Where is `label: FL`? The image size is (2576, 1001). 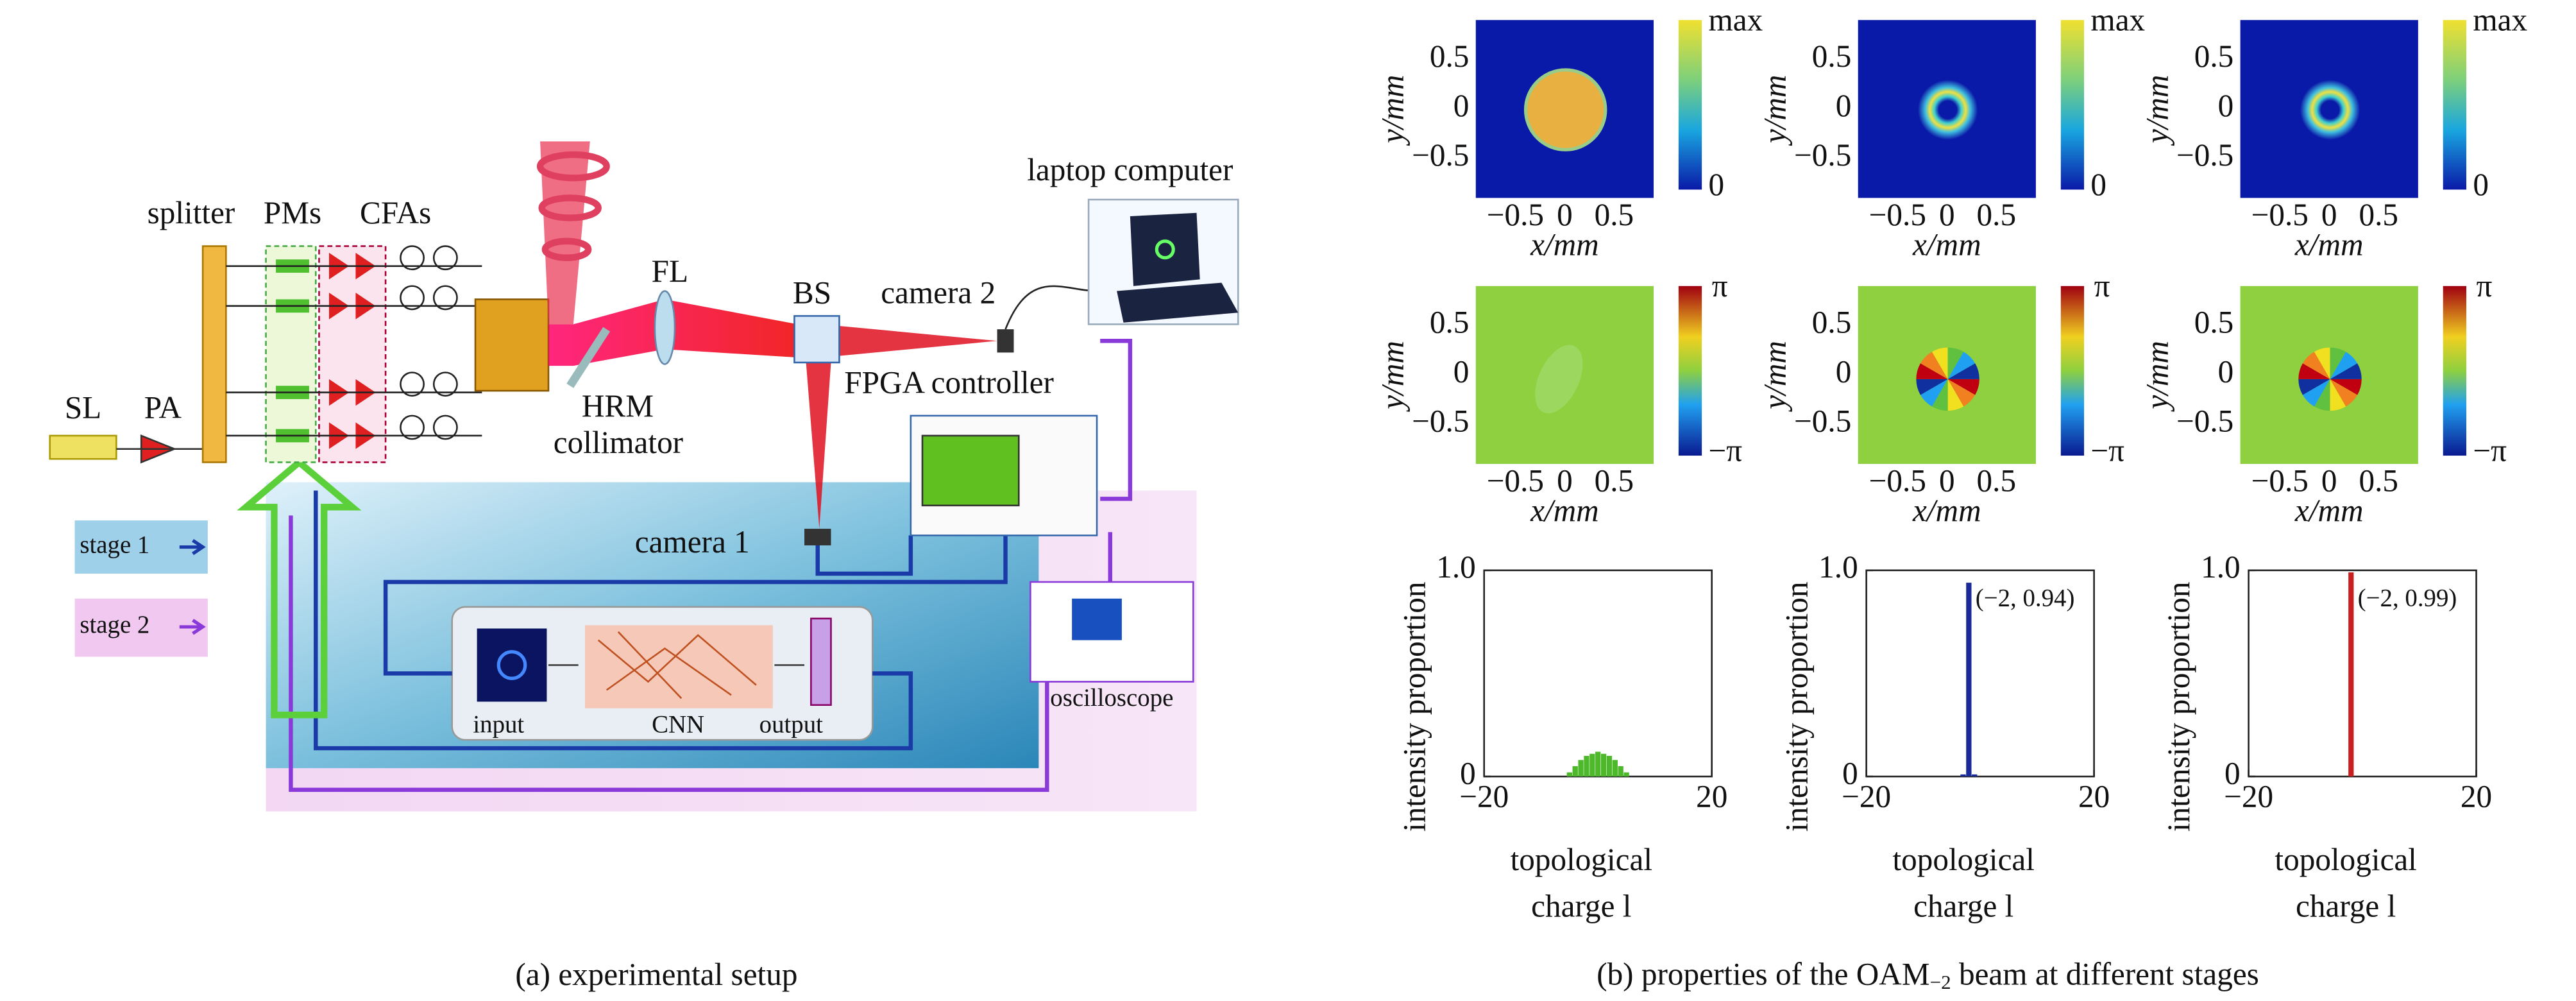
label: FL is located at coordinates (670, 271).